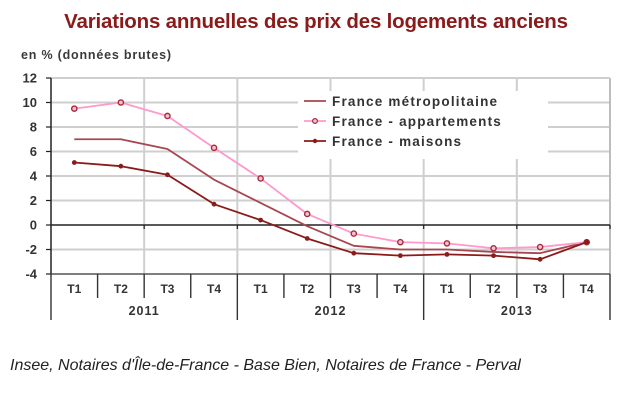 The image size is (632, 408). I want to click on y-tick-label: 0, so click(33, 225).